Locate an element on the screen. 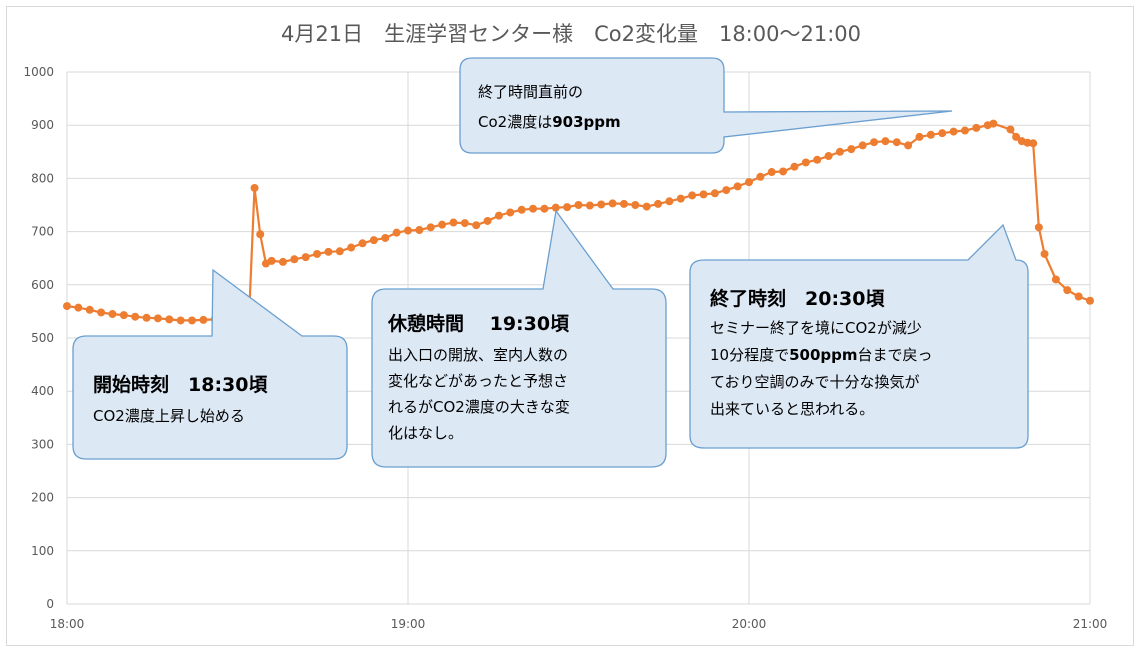  callout-start: 開始時刻 18:30頃 CO2濃度上昇し始める is located at coordinates (210, 364).